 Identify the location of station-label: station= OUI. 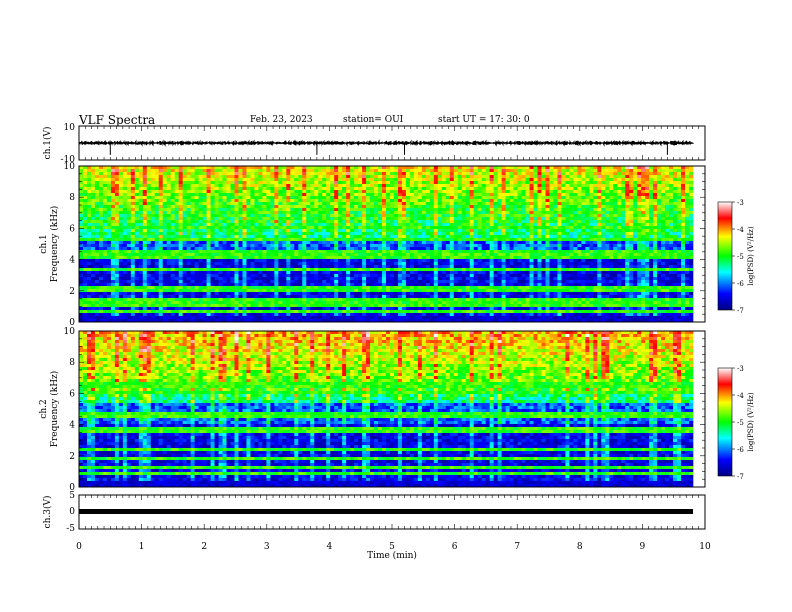
(373, 120).